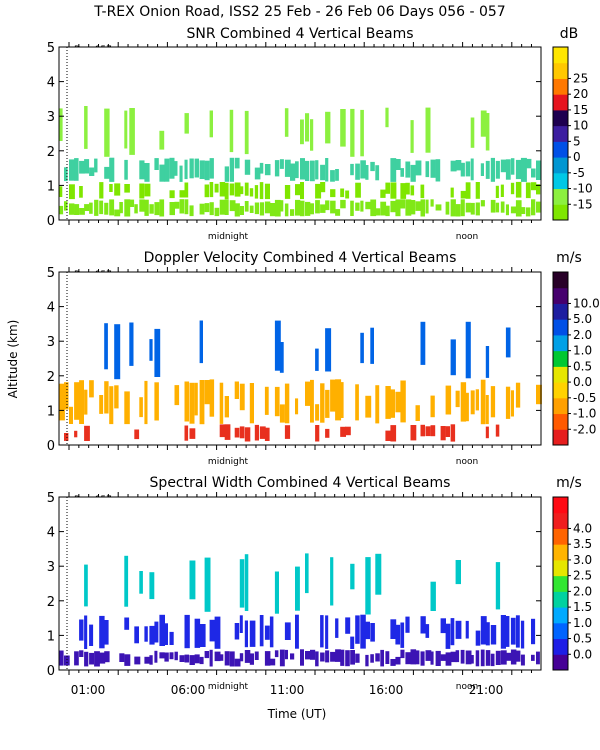 This screenshot has width=600, height=750. I want to click on snr-y-tick-label: 4, so click(51, 83).